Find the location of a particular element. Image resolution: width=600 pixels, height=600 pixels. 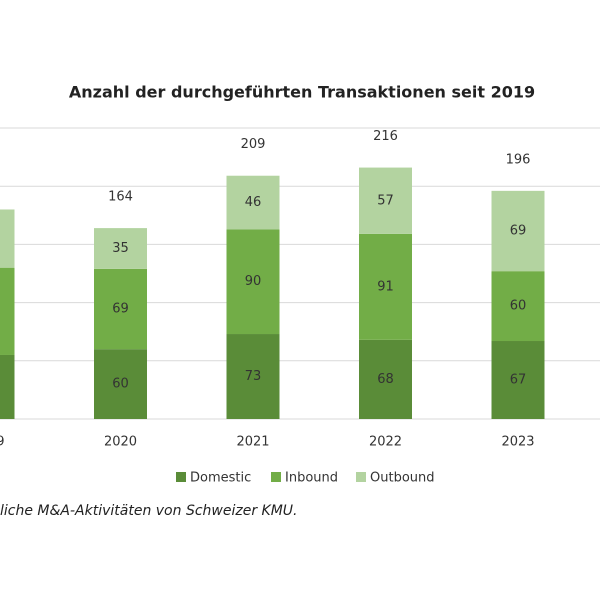

value-label: 57 is located at coordinates (385, 200).